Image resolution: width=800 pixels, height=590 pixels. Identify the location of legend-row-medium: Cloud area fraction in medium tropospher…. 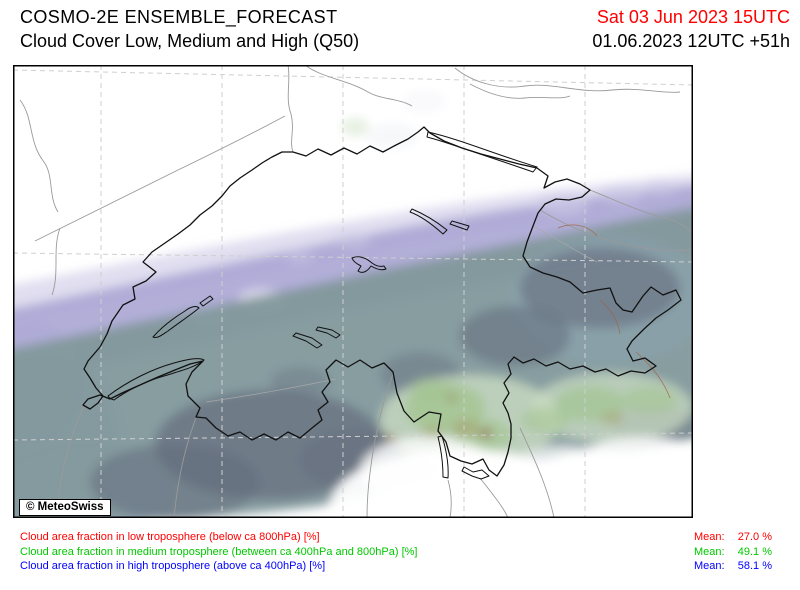
(396, 552).